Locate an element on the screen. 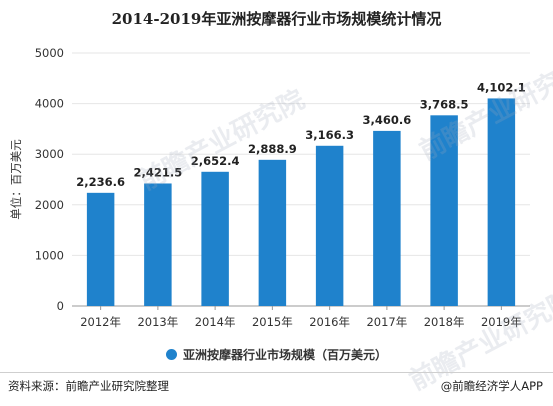 Image resolution: width=553 pixels, height=406 pixels. x-tick-label: 2013年 is located at coordinates (157, 322).